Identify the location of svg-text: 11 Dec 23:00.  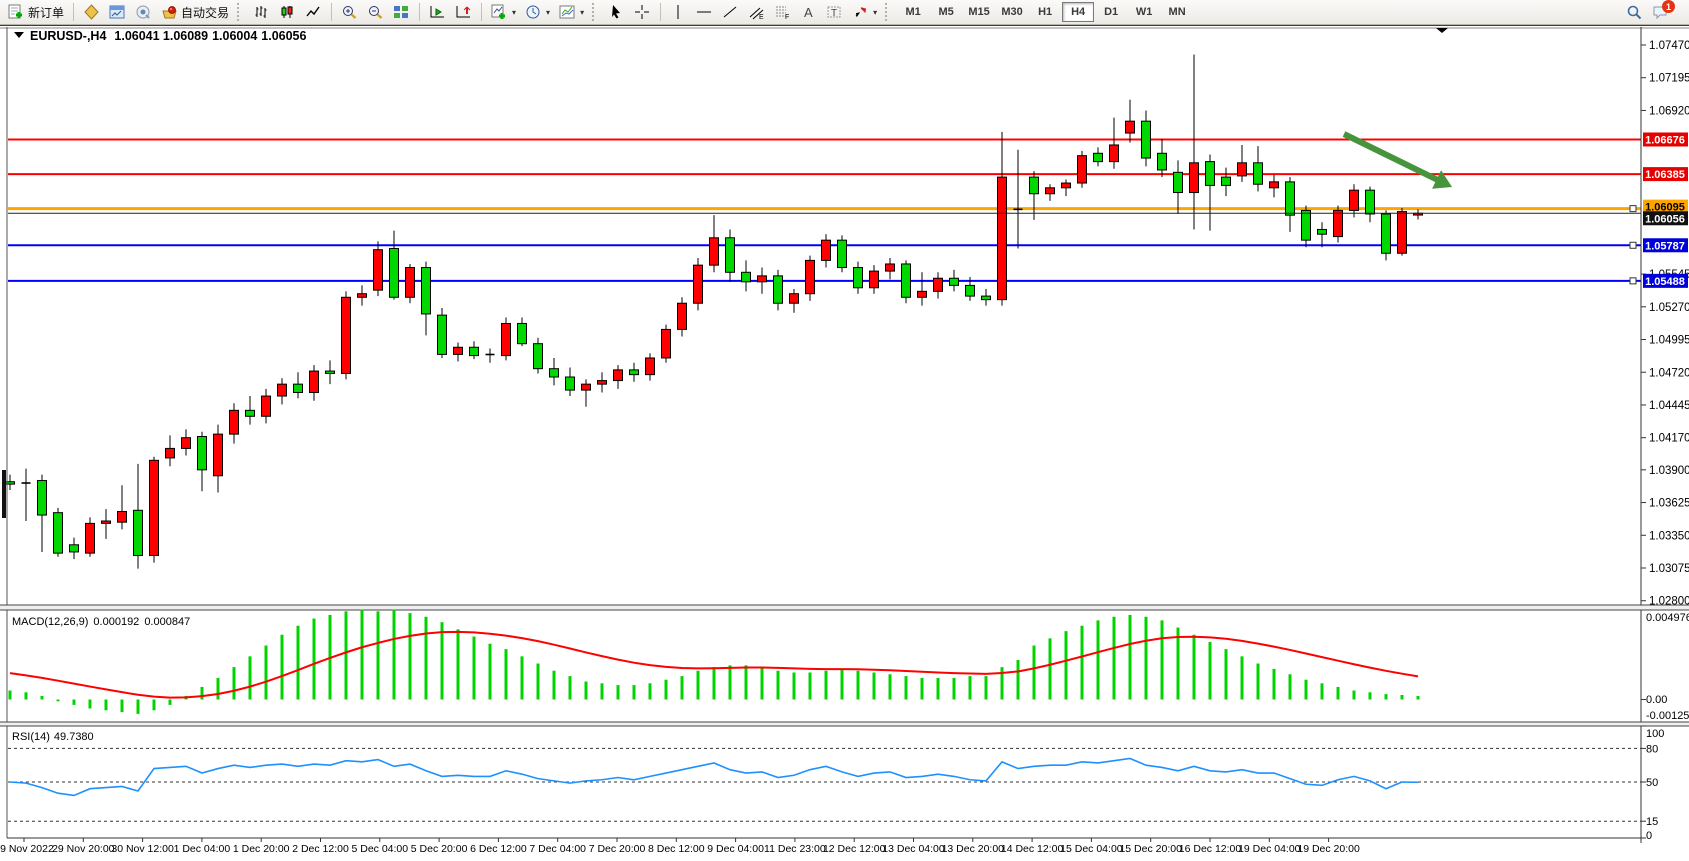
(795, 849).